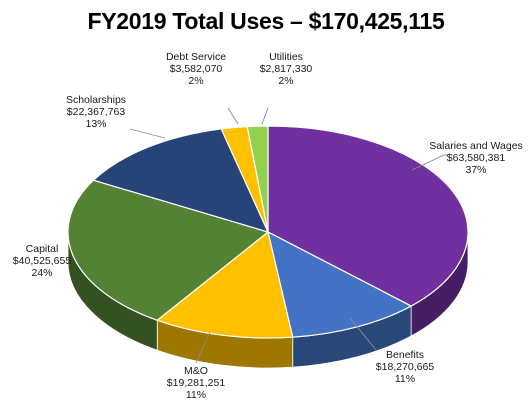  What do you see at coordinates (41, 273) in the screenshot?
I see `label-percent: 24%` at bounding box center [41, 273].